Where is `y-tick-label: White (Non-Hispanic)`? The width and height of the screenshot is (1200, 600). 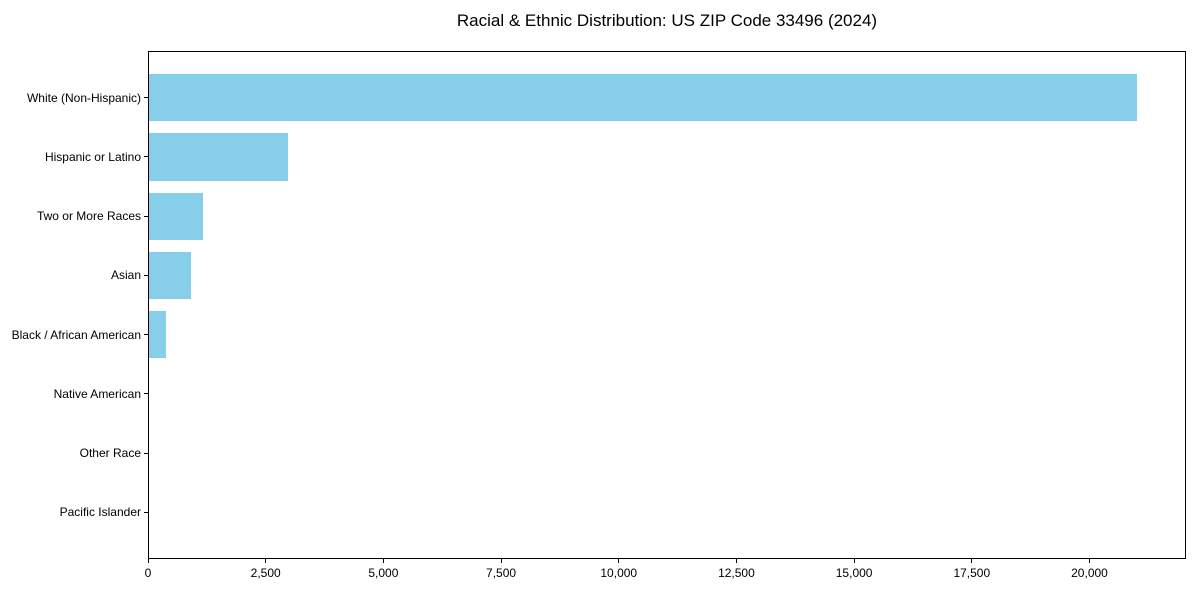
y-tick-label: White (Non-Hispanic) is located at coordinates (83, 97).